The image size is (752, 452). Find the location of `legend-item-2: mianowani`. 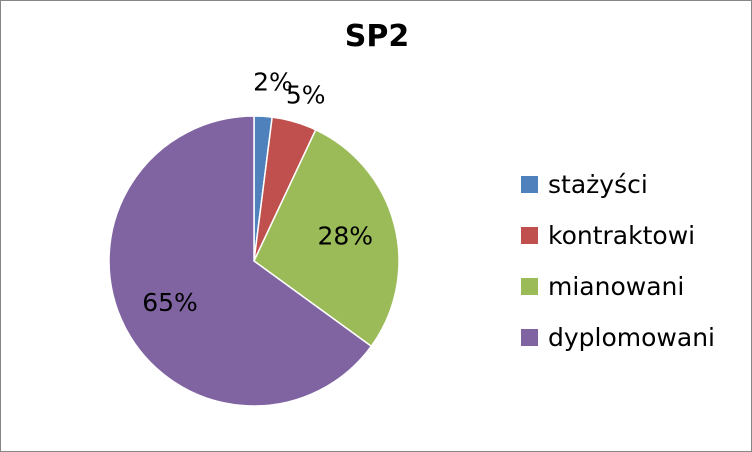

legend-item-2: mianowani is located at coordinates (618, 286).